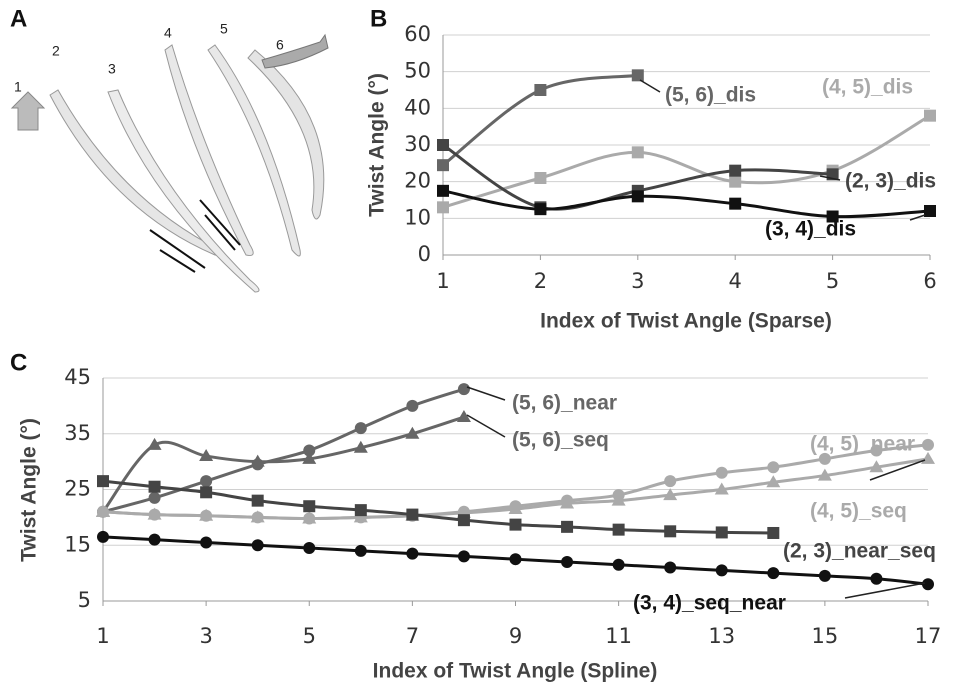 The width and height of the screenshot is (977, 691). Describe the element at coordinates (195, 236) in the screenshot. I see `motion-arrows` at that location.